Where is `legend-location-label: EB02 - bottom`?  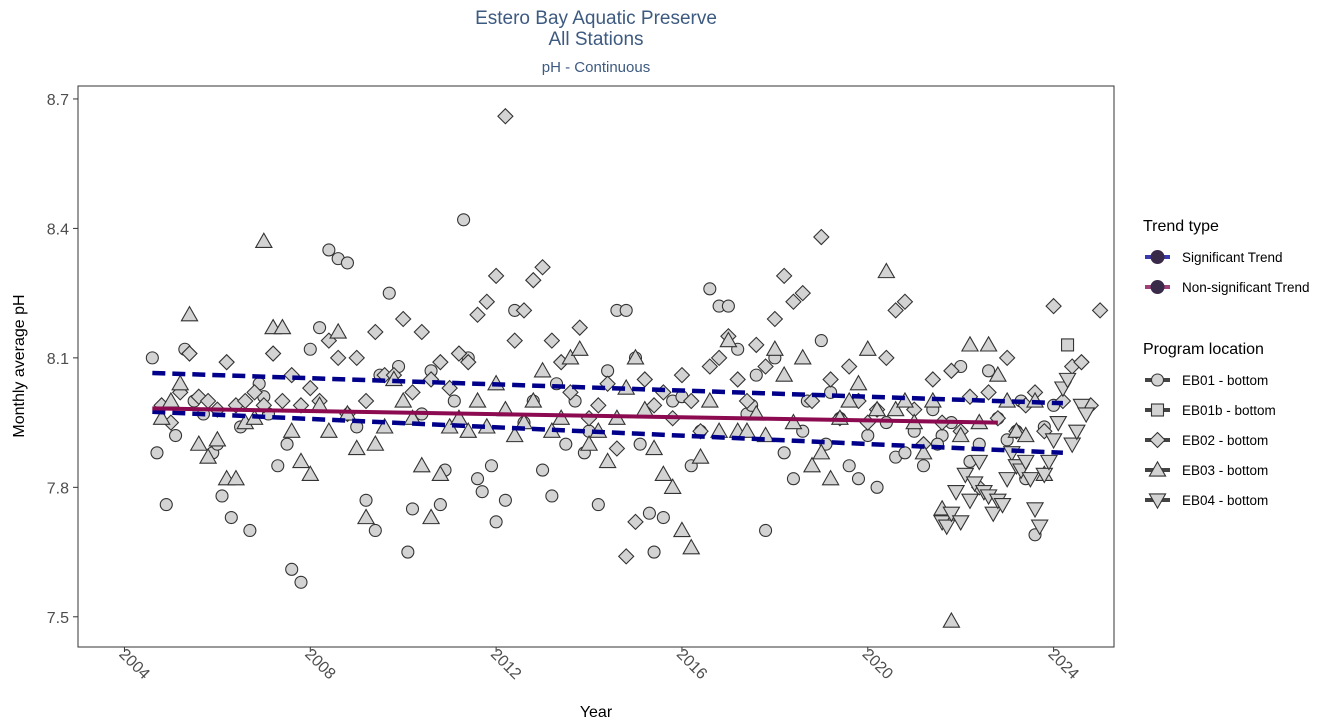
legend-location-label: EB02 - bottom is located at coordinates (1225, 440).